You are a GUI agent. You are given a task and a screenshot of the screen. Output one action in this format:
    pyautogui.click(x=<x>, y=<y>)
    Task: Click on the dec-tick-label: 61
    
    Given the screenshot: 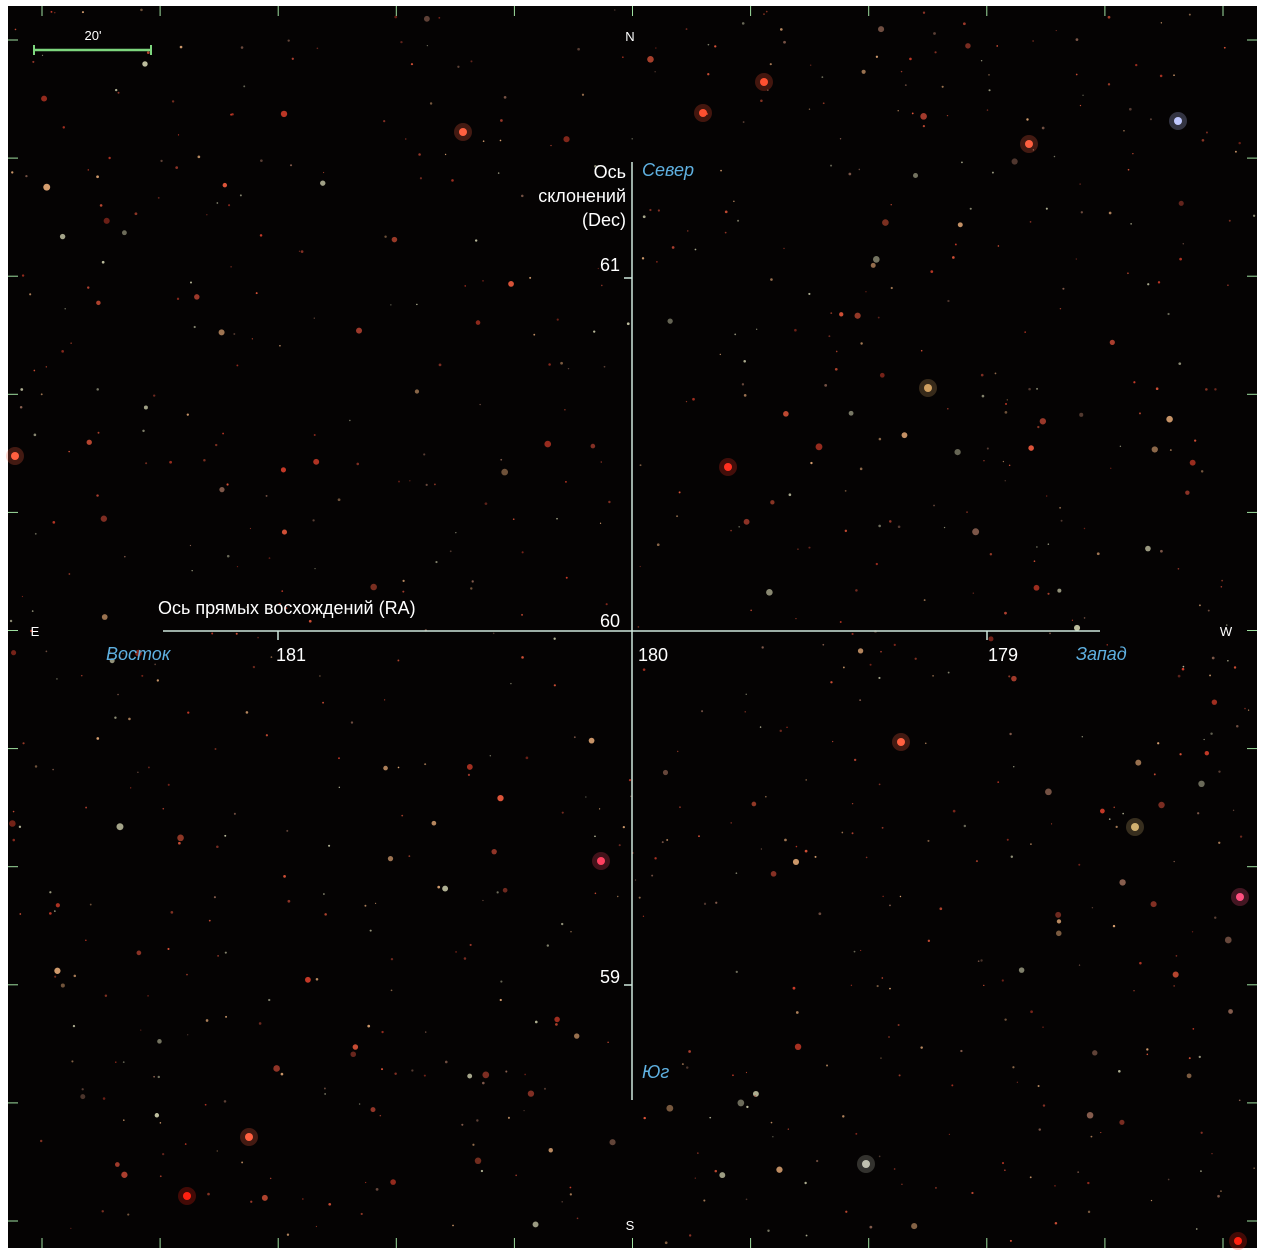 What is the action you would take?
    pyautogui.click(x=610, y=265)
    